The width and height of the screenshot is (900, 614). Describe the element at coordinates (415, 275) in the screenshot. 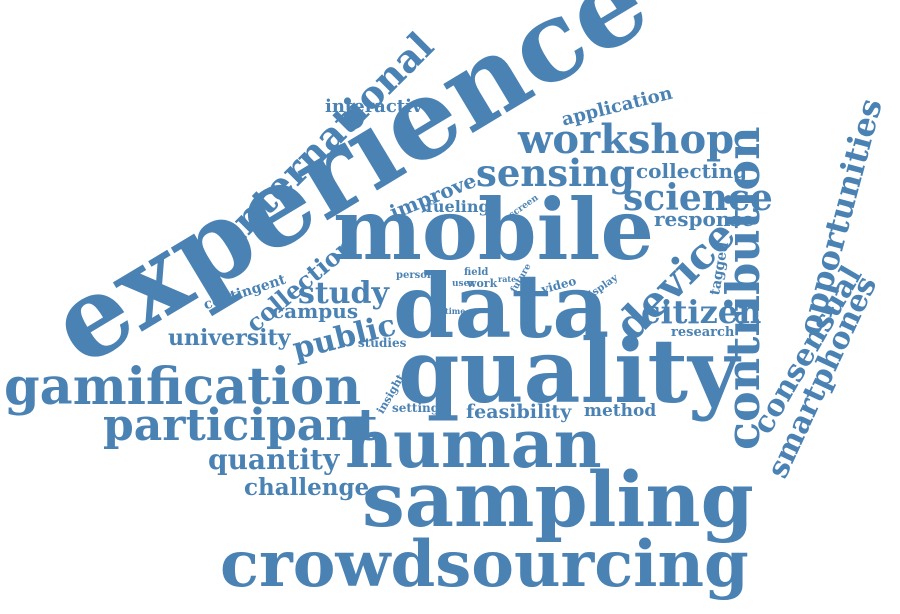

I see `word-person: person` at that location.